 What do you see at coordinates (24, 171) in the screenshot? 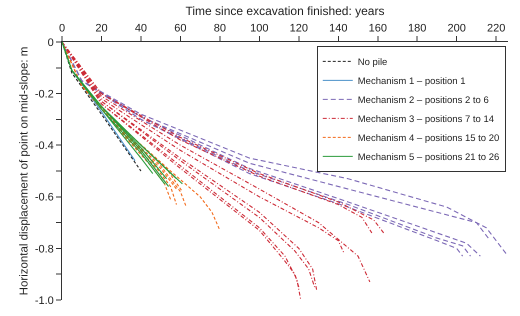
I see `y-axis-title: Horizontal displacement of point on mid-slope: m` at bounding box center [24, 171].